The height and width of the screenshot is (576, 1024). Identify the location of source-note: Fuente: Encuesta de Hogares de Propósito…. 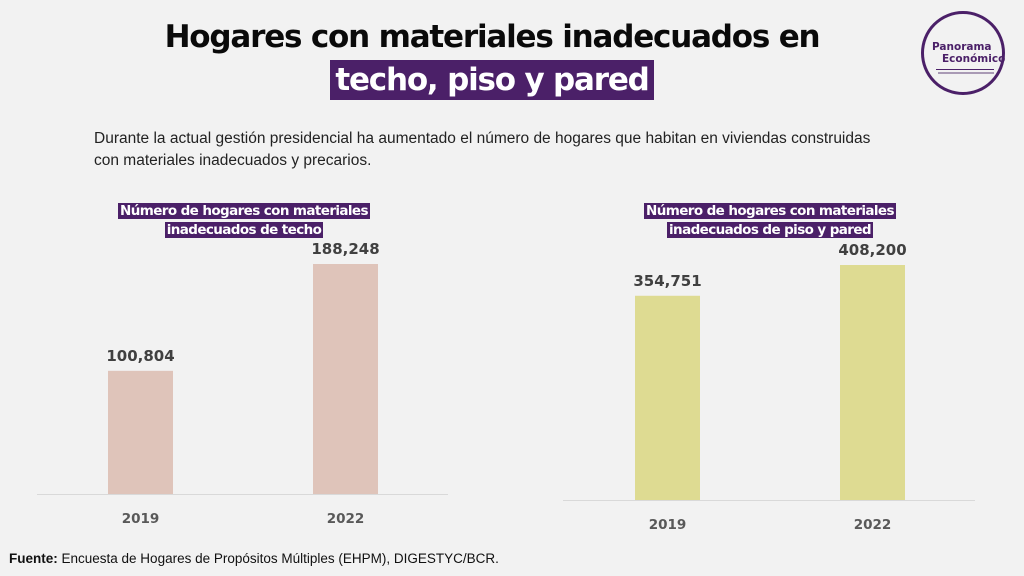
(254, 558).